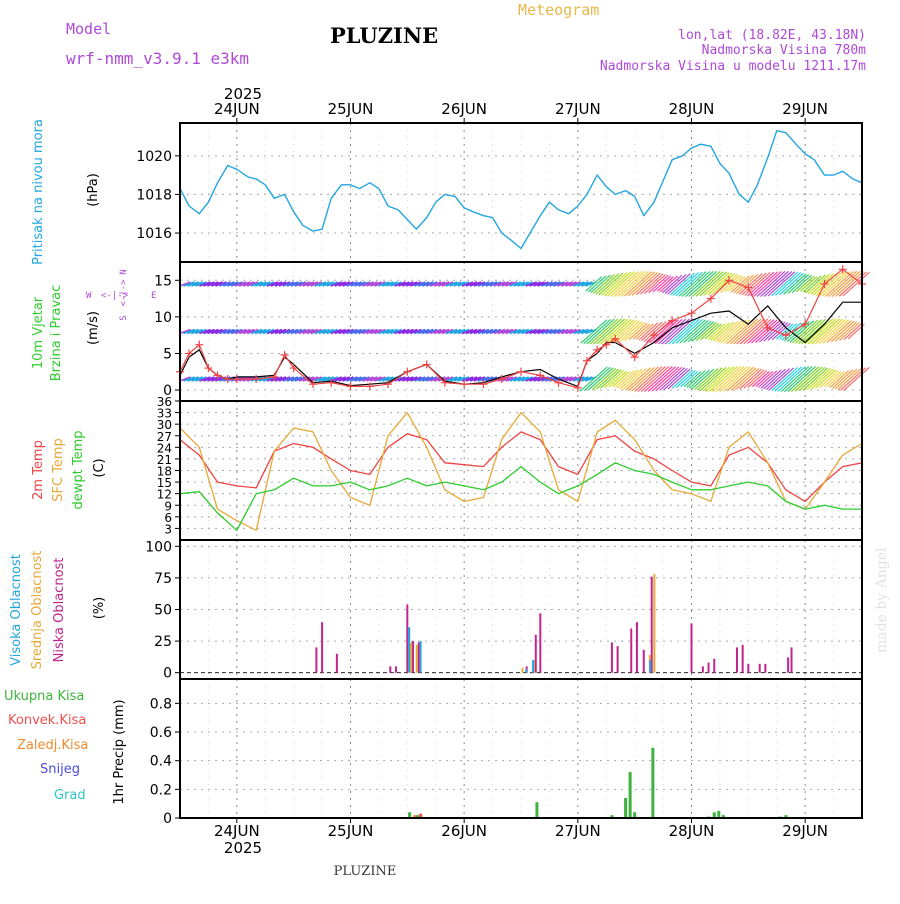 The image size is (900, 904). I want to click on altitude: Nadmorska Visina 780m, so click(784, 50).